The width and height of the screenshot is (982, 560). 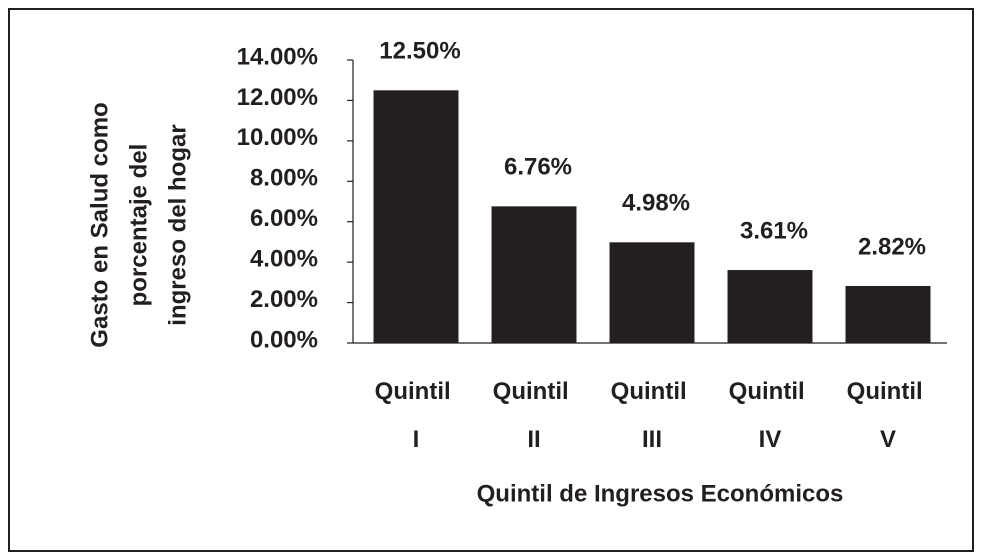 What do you see at coordinates (277, 56) in the screenshot?
I see `y-tick-label: 14.00%` at bounding box center [277, 56].